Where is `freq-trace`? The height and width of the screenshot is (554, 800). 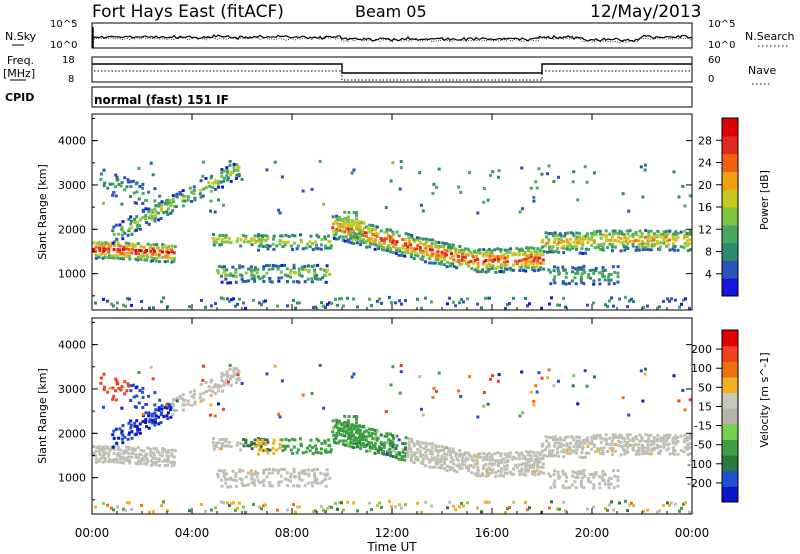
freq-trace is located at coordinates (392, 68).